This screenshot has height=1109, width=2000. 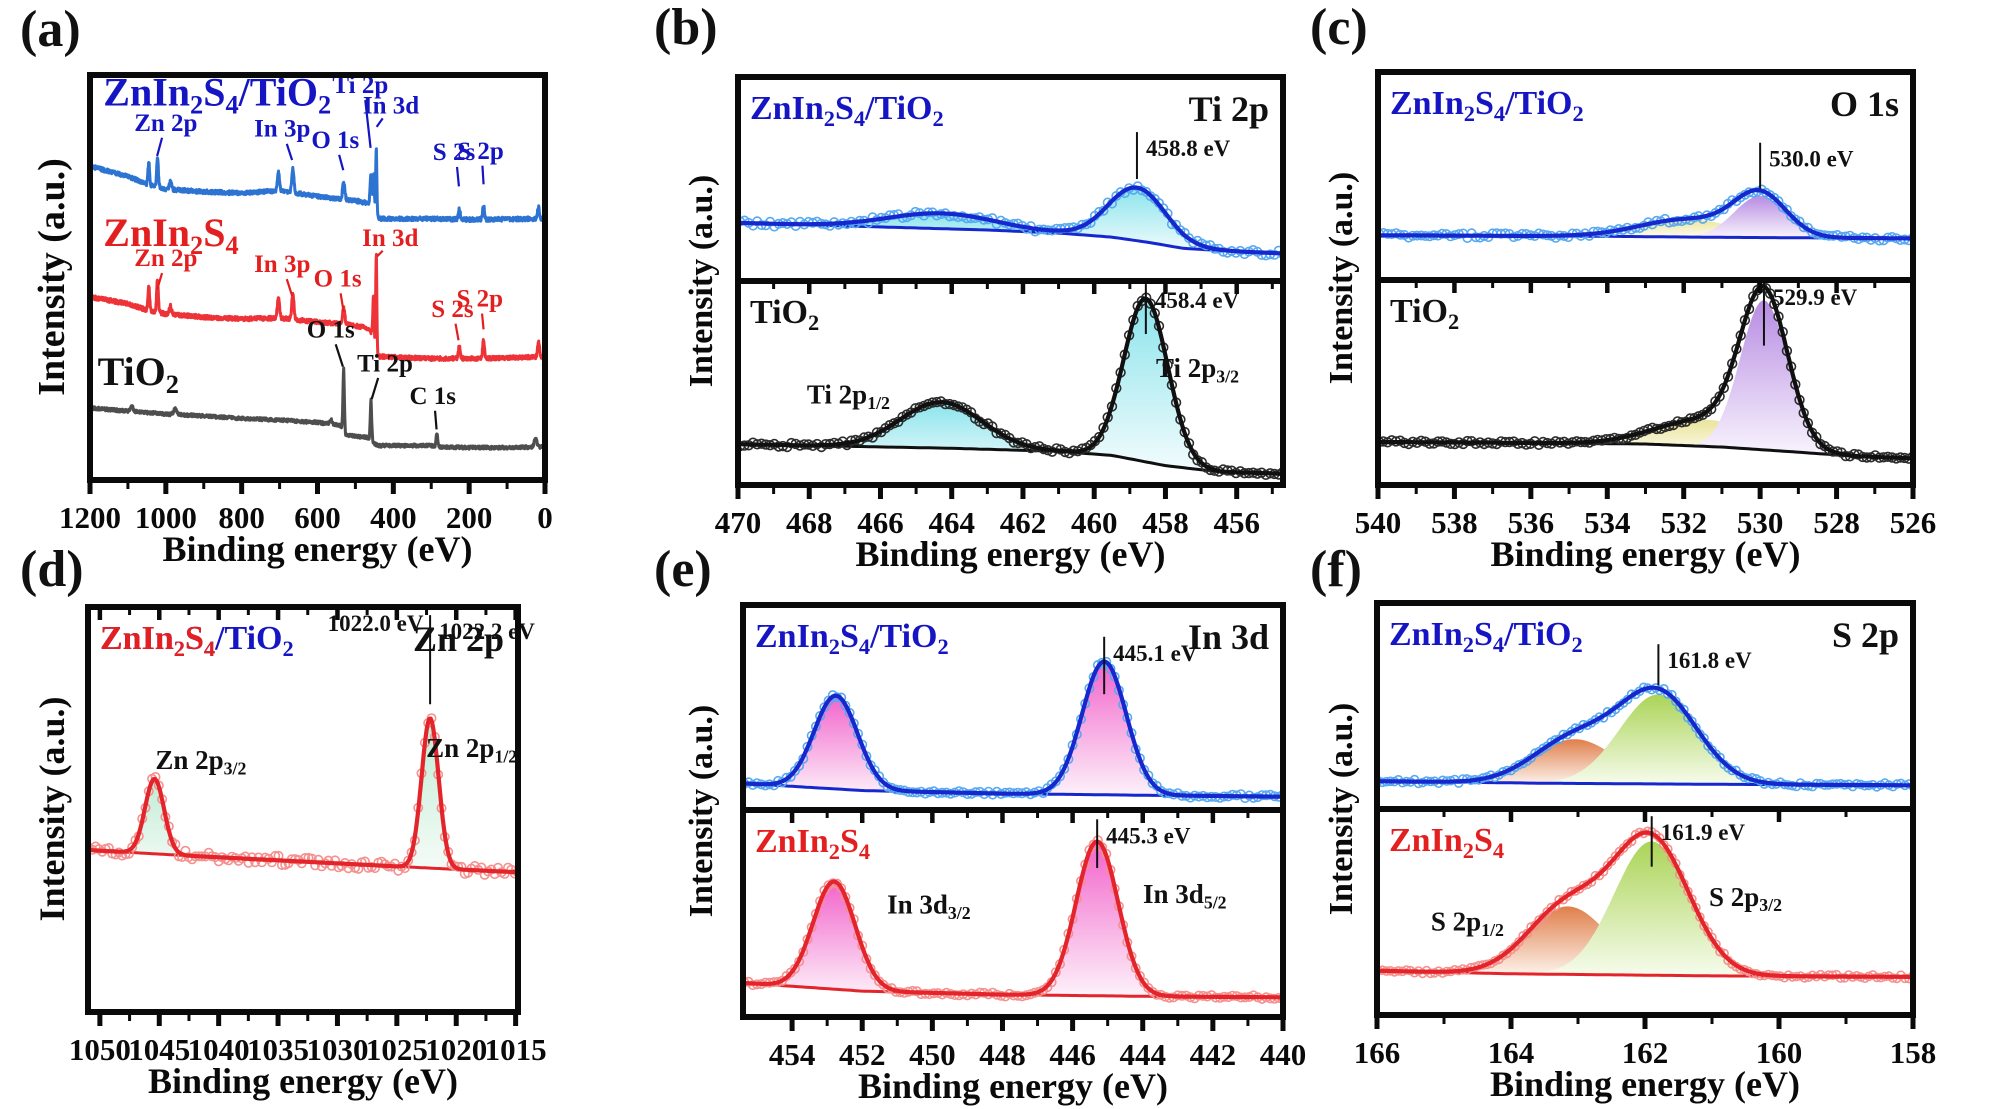 What do you see at coordinates (862, 1054) in the screenshot?
I see `svg-text: 452` at bounding box center [862, 1054].